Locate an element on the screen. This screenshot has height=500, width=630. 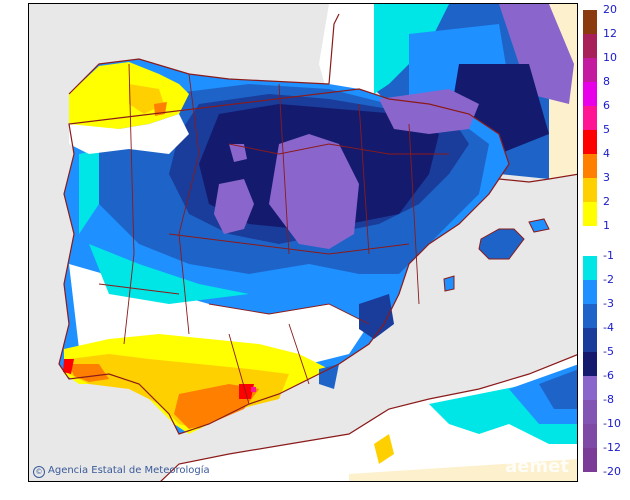
credit-text: Agencia Estatal de Meteorología is located at coordinates (129, 470).